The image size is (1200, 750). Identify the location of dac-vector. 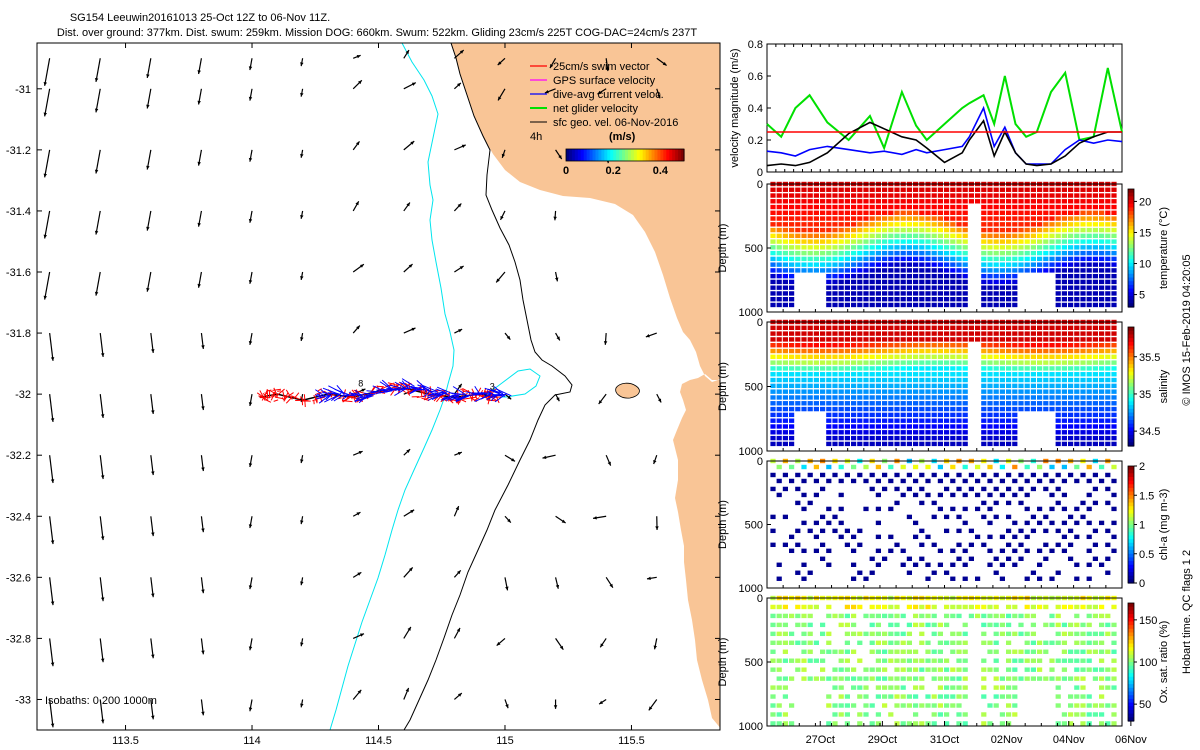
(357, 395).